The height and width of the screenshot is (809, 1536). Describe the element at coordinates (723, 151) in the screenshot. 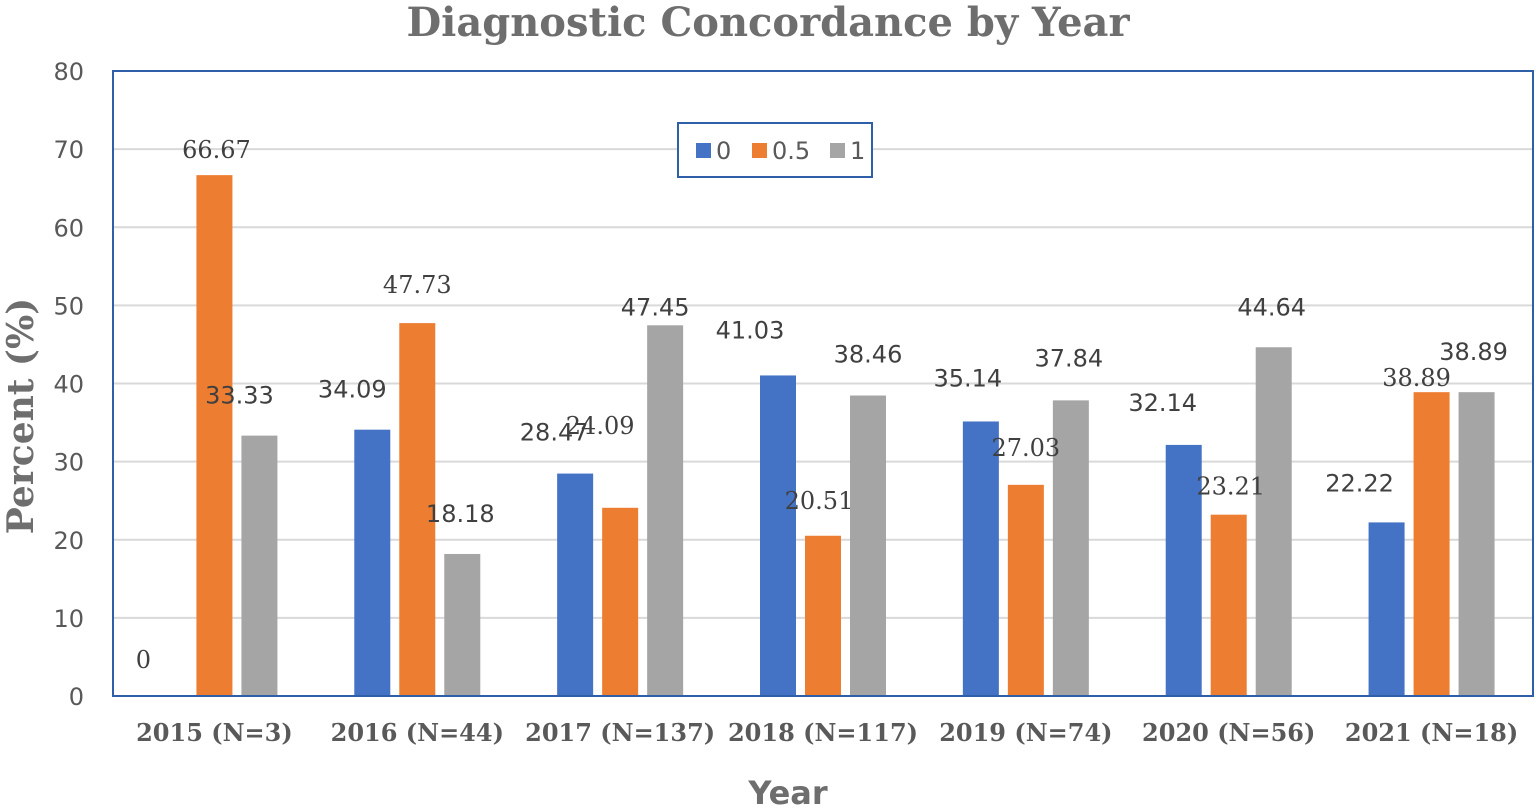

I see `legend-label-0: 0` at that location.